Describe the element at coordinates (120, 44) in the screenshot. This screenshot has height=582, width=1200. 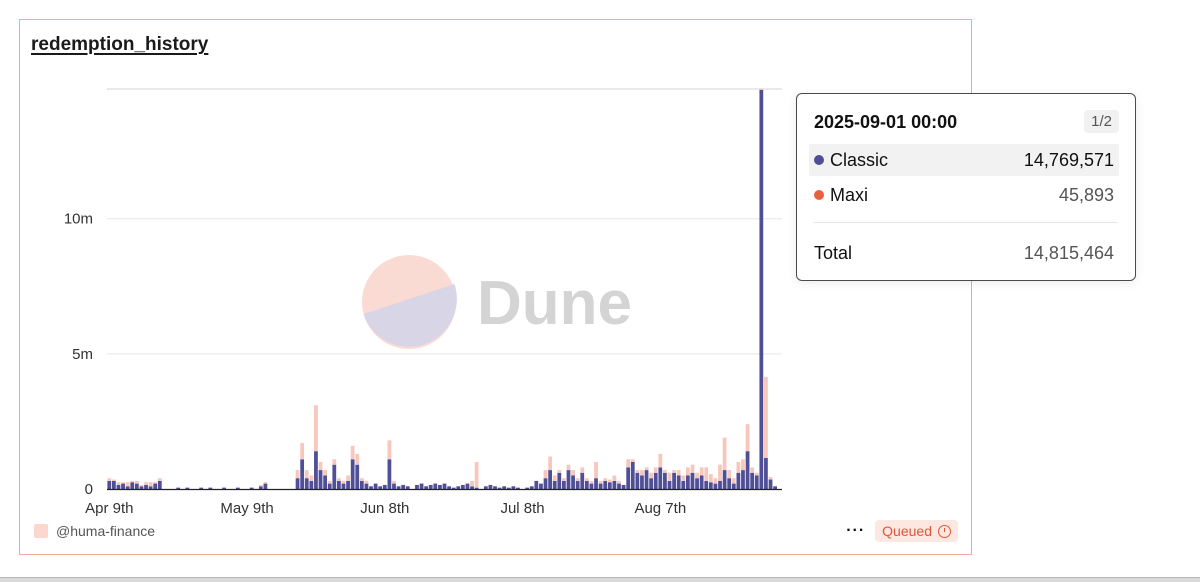
I see `chart-title-link: redemption_history` at that location.